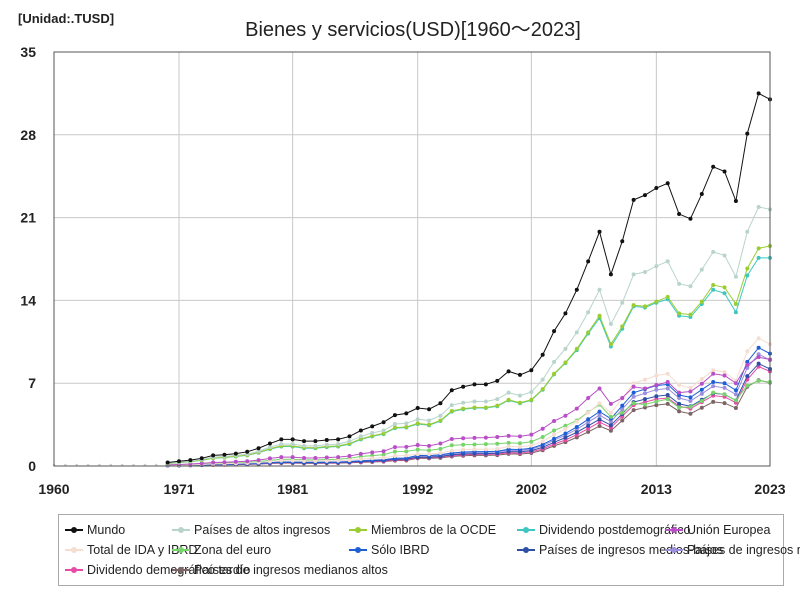  I want to click on legend-label: Países de ingresos medios-bajos, so click(631, 550).